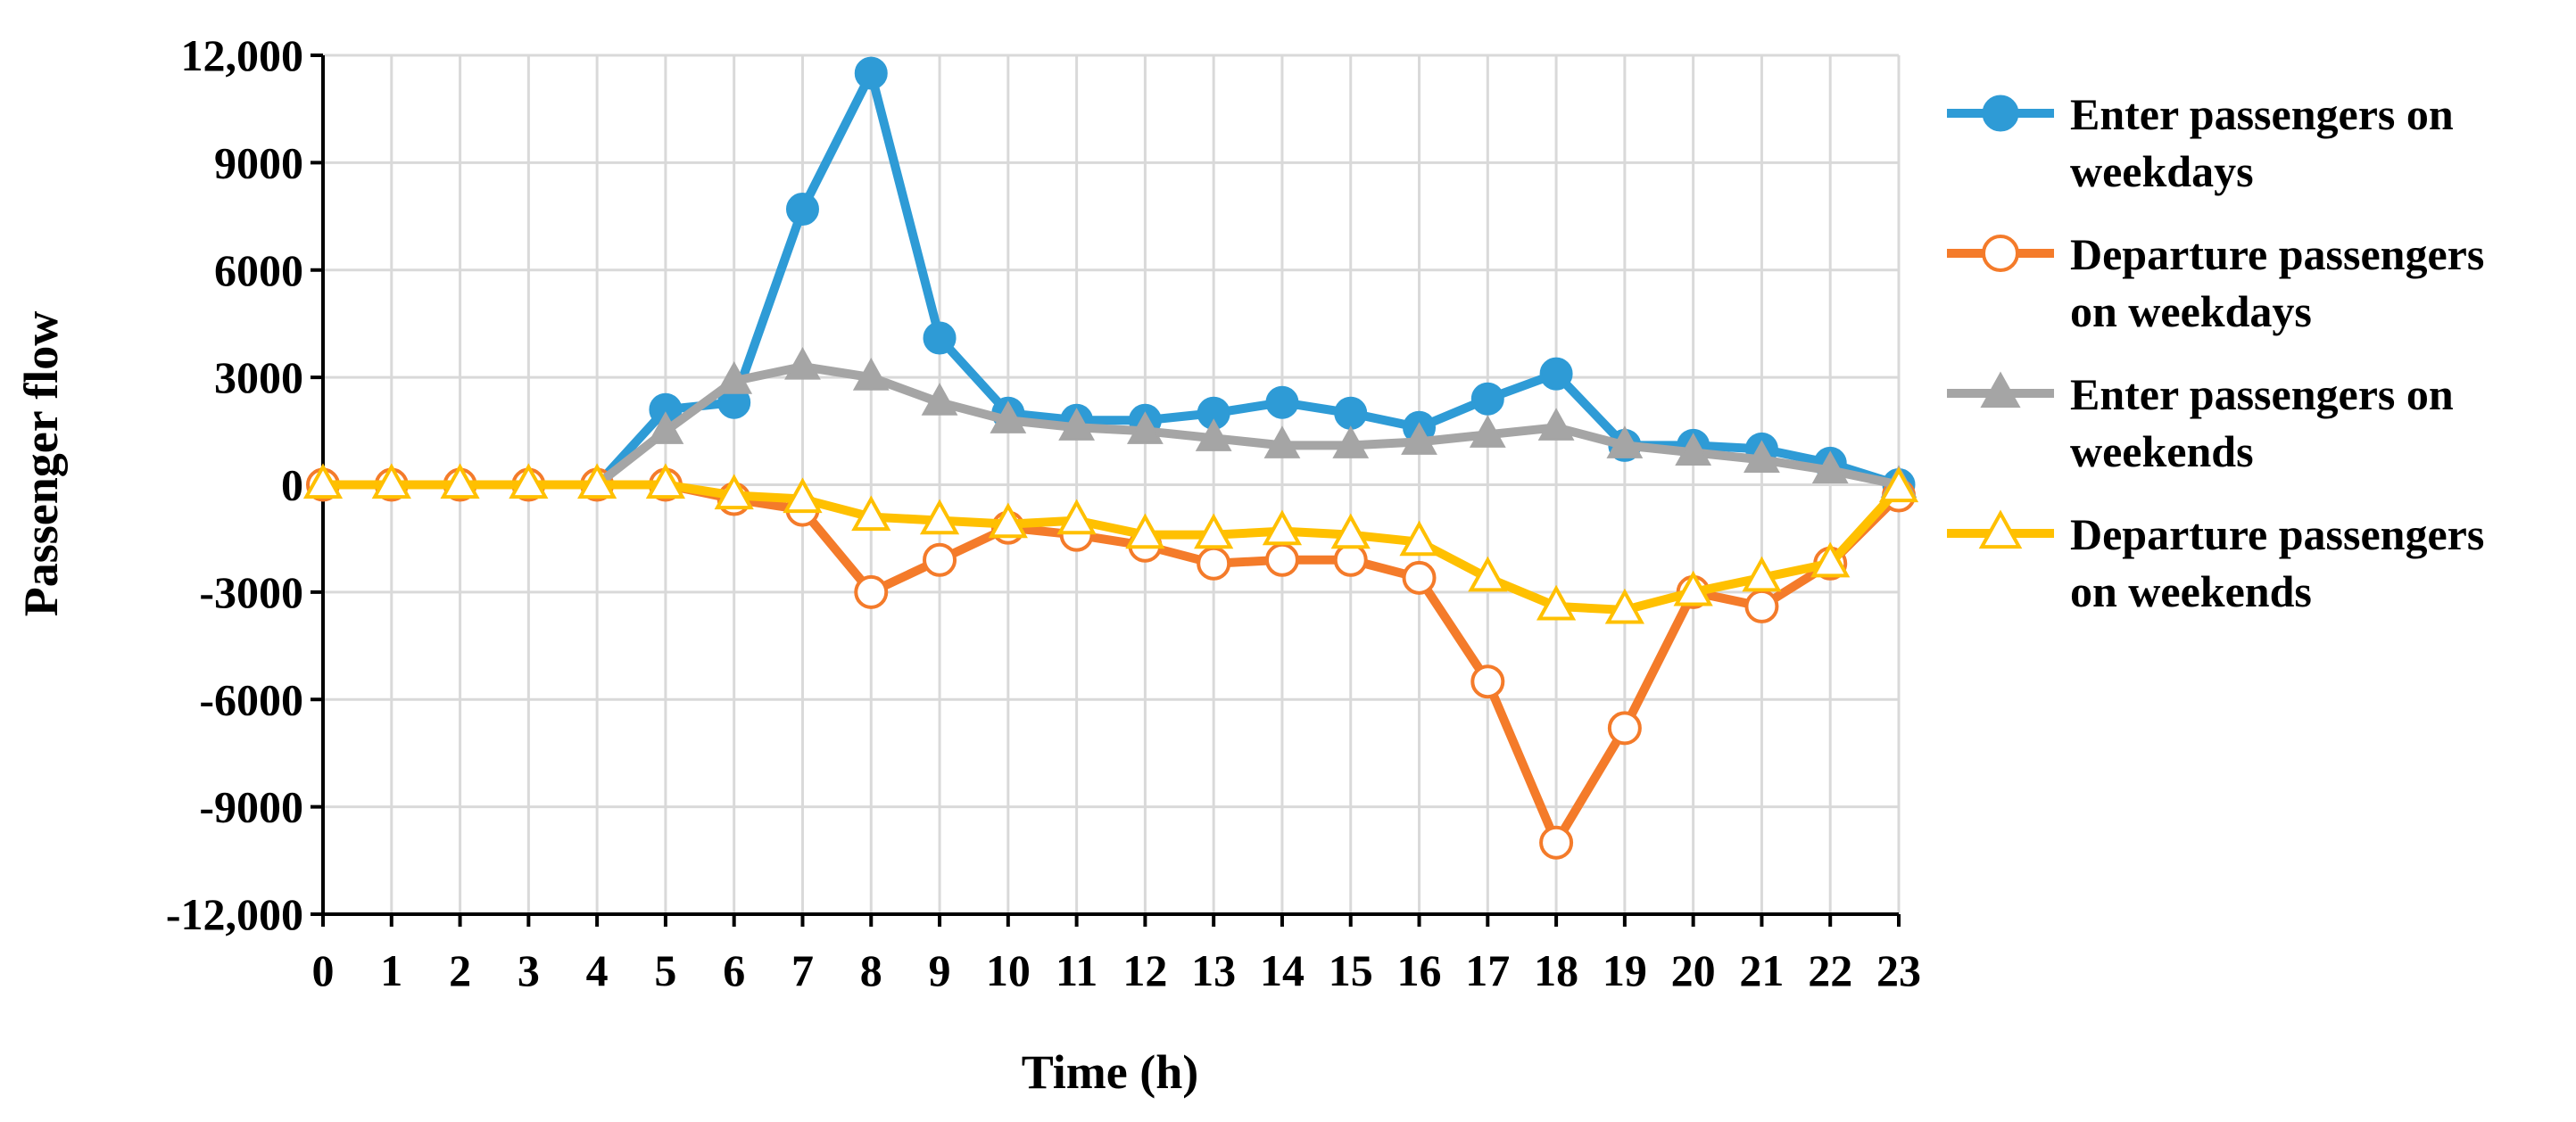 The image size is (2576, 1122). I want to click on x-tick-labels: 0 1 2 3 4 5 6 7 8 9 10 11 12 13 14 15 16 17 18 19 20 21 22 23, so click(1117, 970).